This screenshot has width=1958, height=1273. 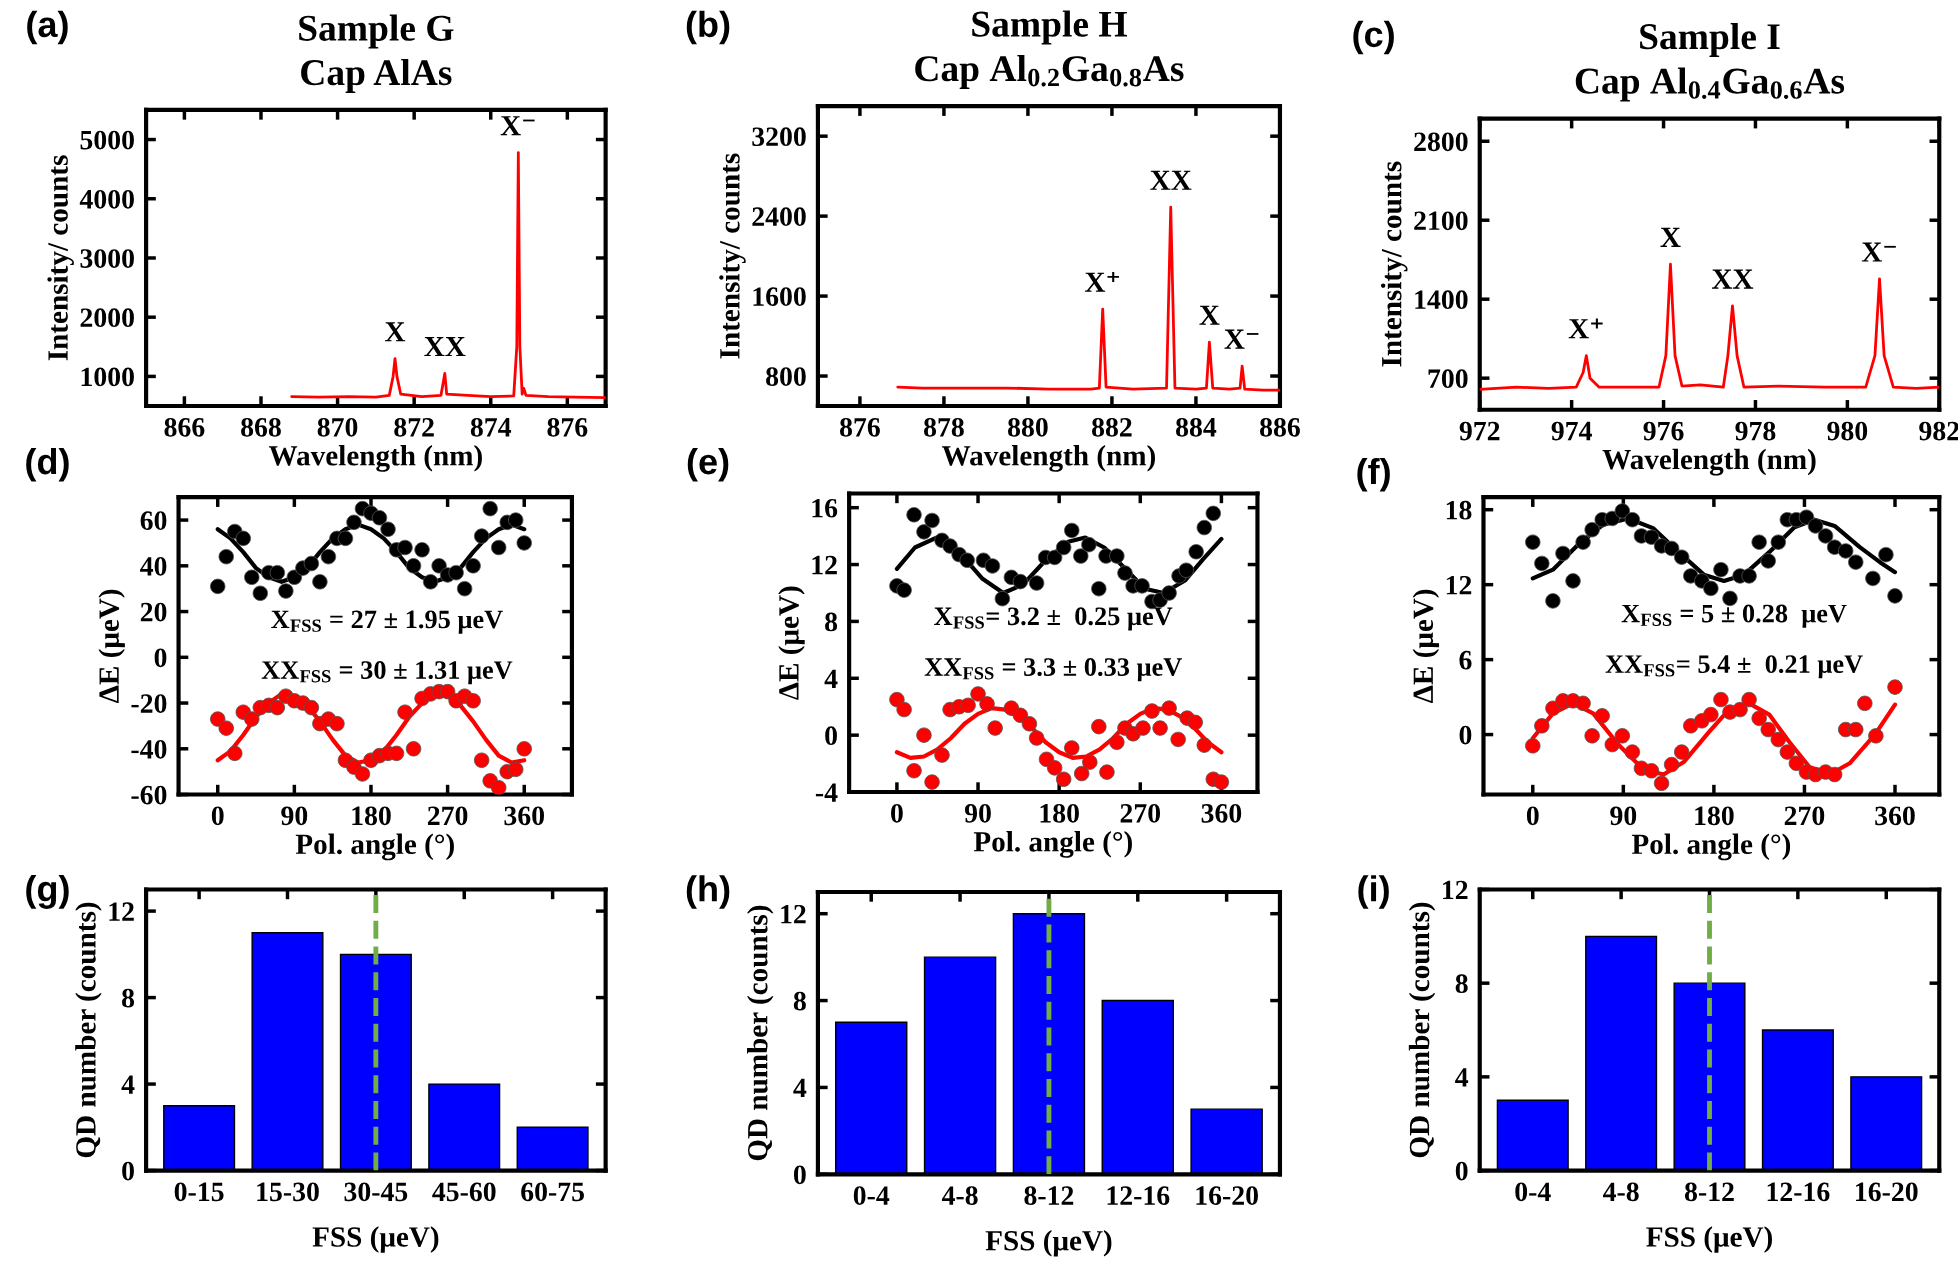 What do you see at coordinates (708, 892) in the screenshot?
I see `text: (h)` at bounding box center [708, 892].